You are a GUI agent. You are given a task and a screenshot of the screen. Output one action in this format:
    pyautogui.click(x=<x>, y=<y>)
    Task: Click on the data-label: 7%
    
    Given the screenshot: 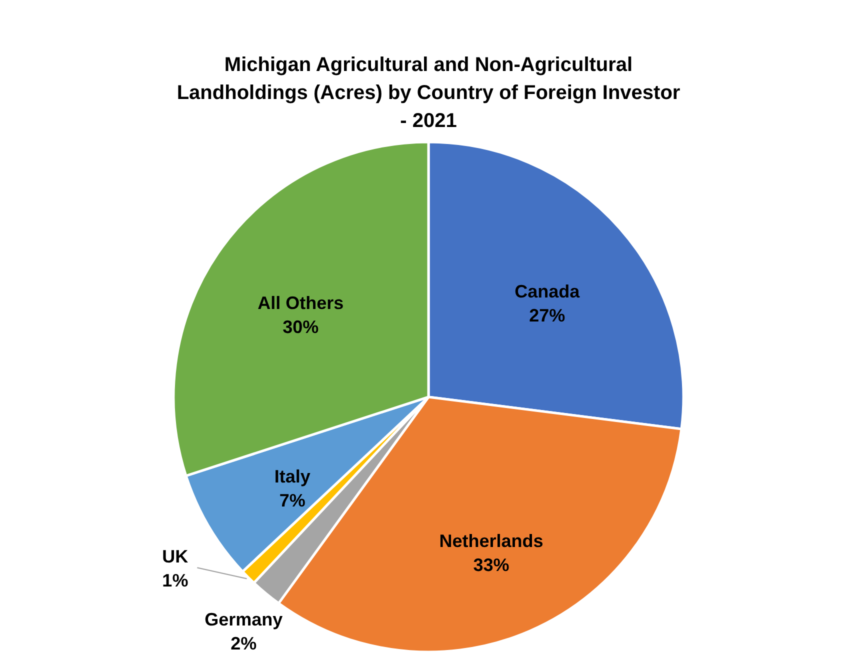 What is the action you would take?
    pyautogui.click(x=292, y=500)
    